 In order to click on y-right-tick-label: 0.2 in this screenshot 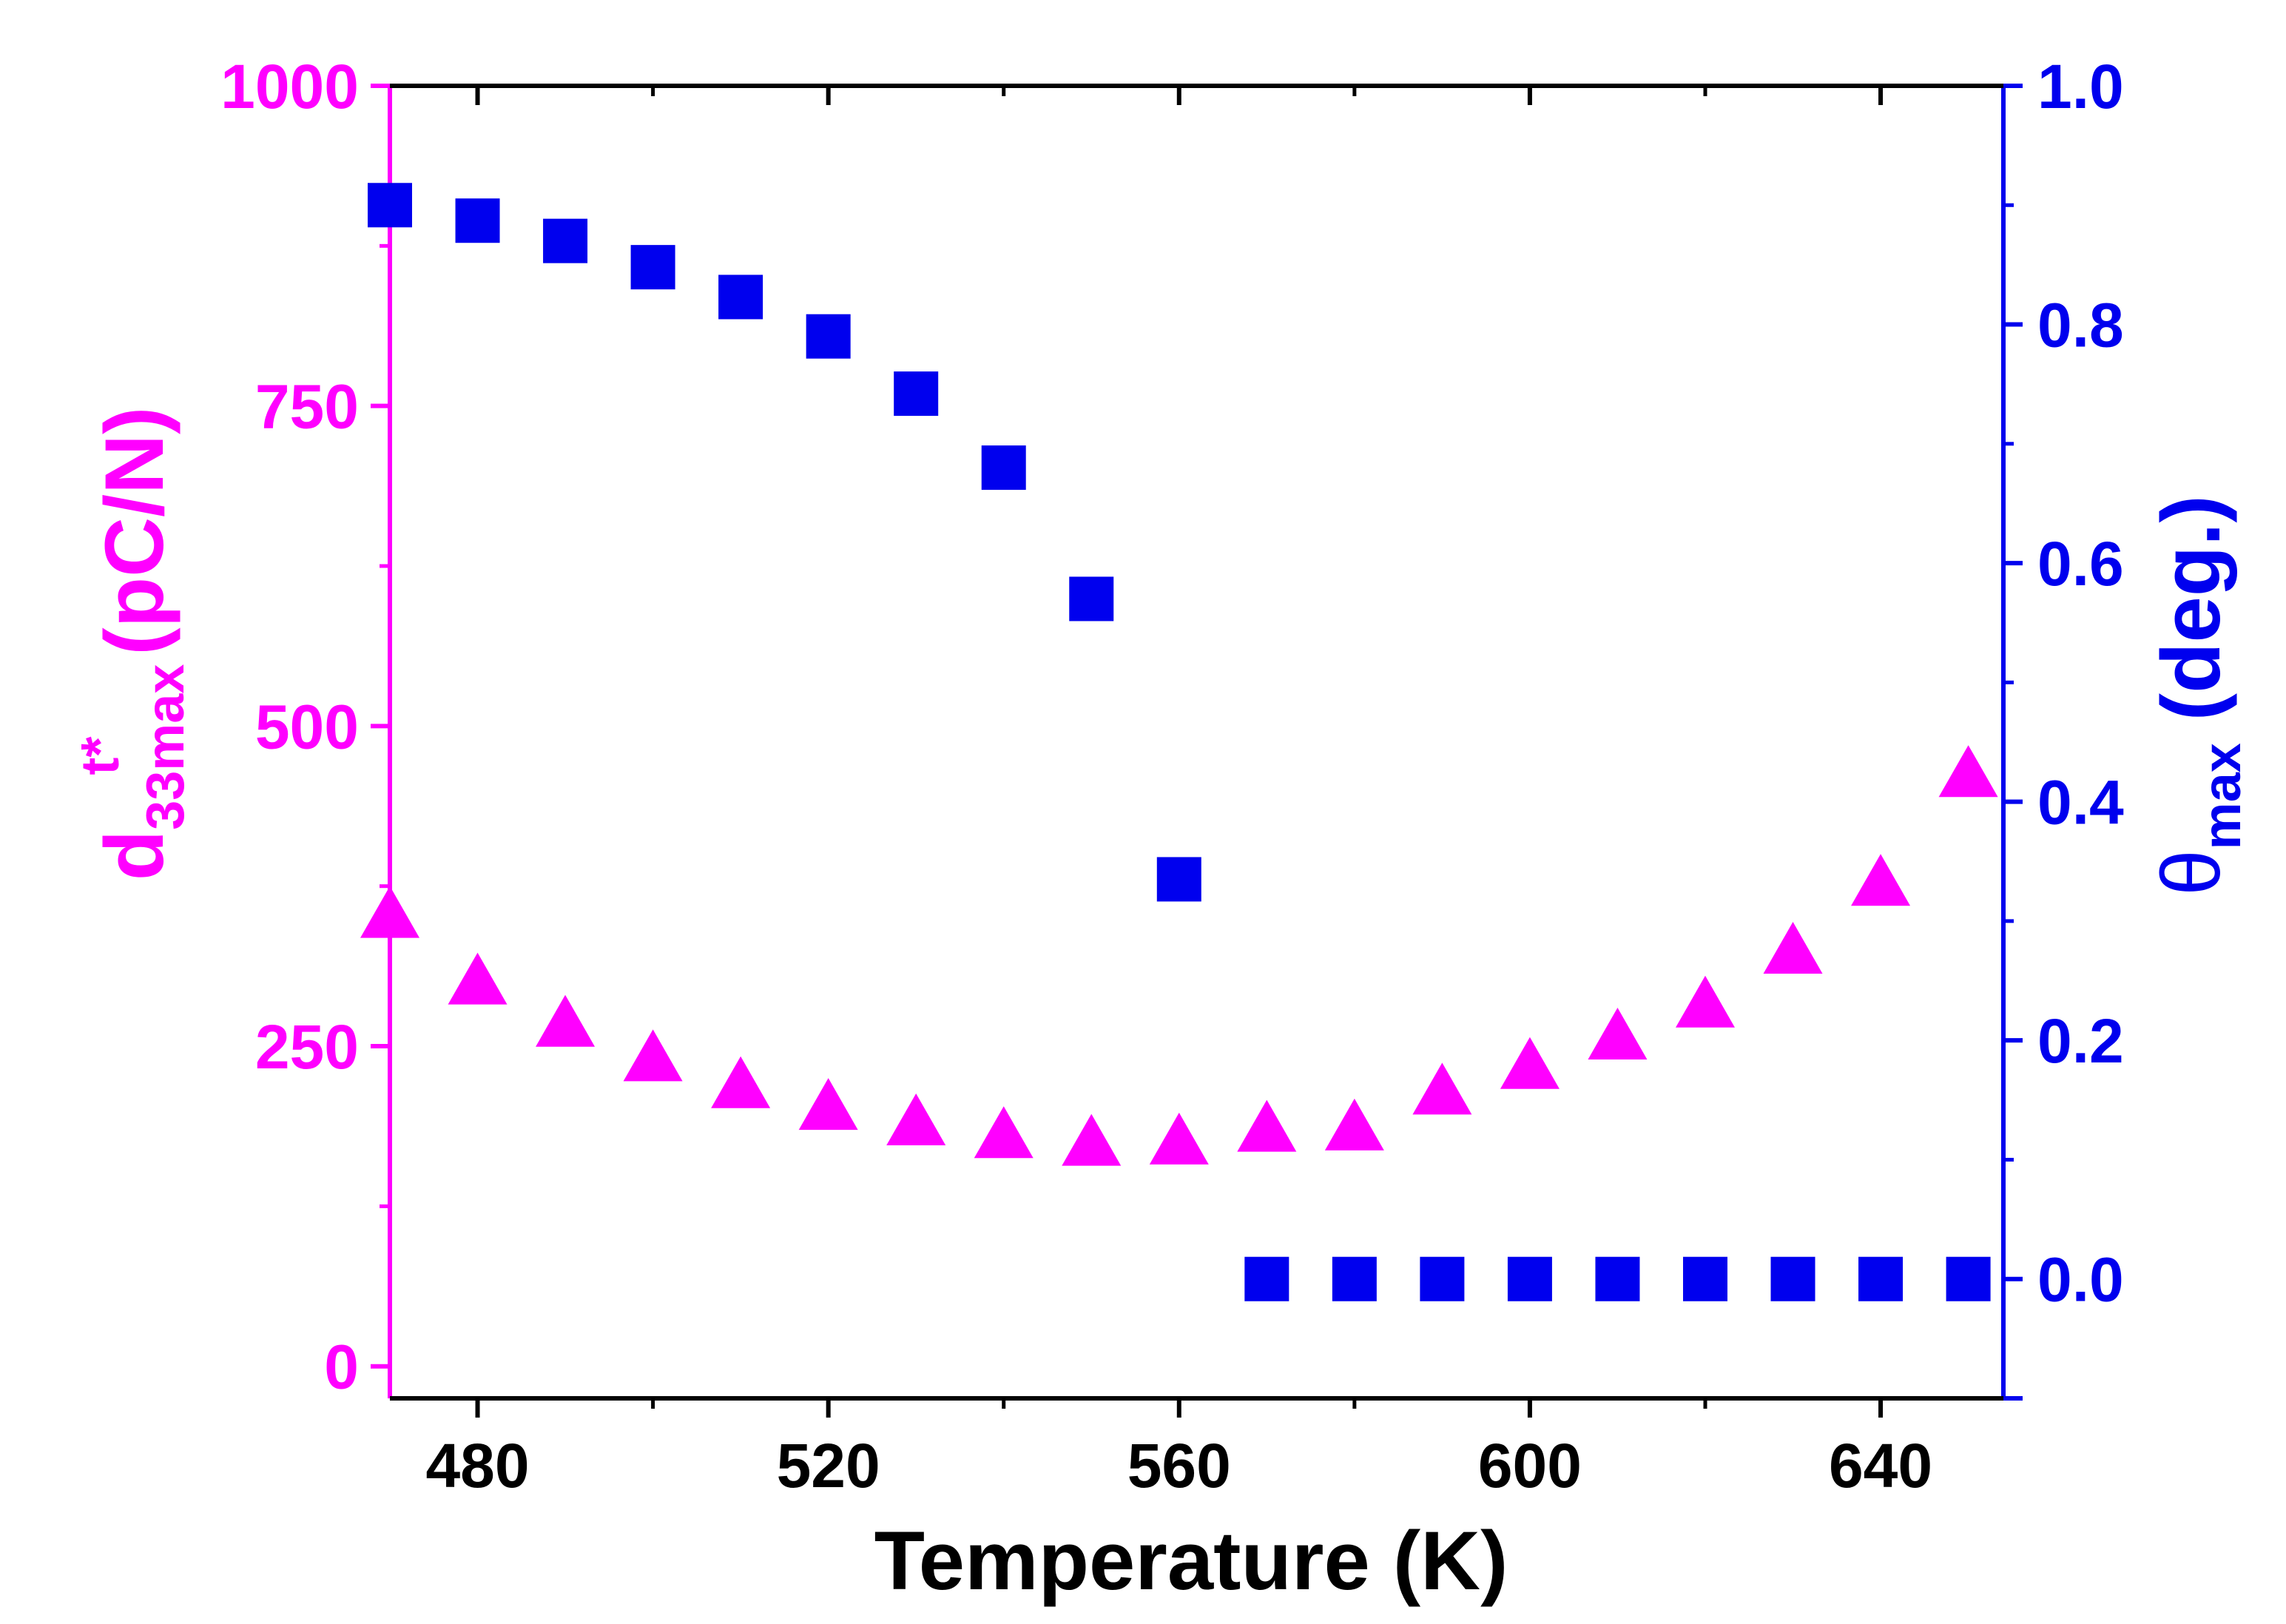, I will do `click(2080, 1041)`.